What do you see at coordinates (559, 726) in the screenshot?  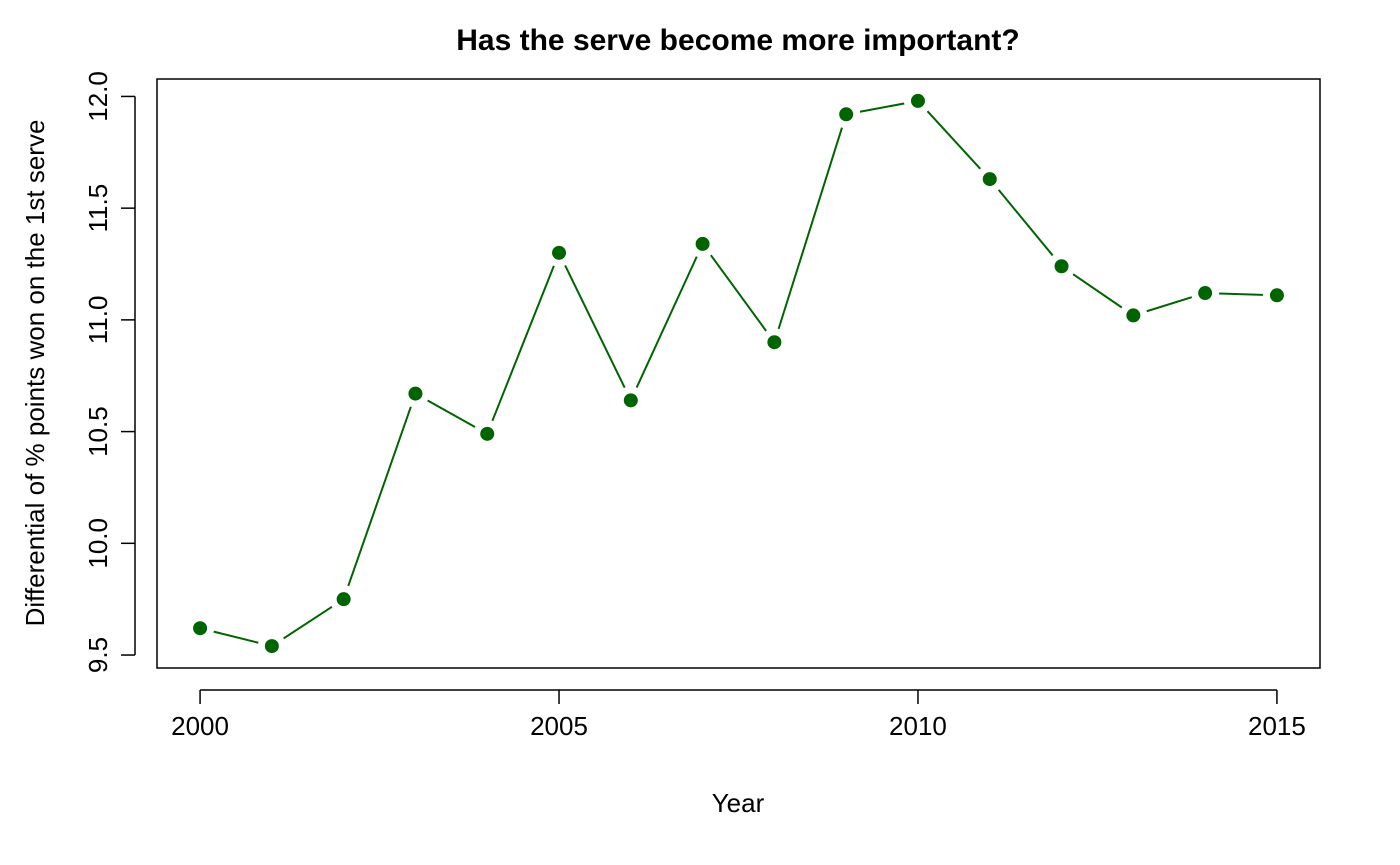 I see `x-tick-label: 2005` at bounding box center [559, 726].